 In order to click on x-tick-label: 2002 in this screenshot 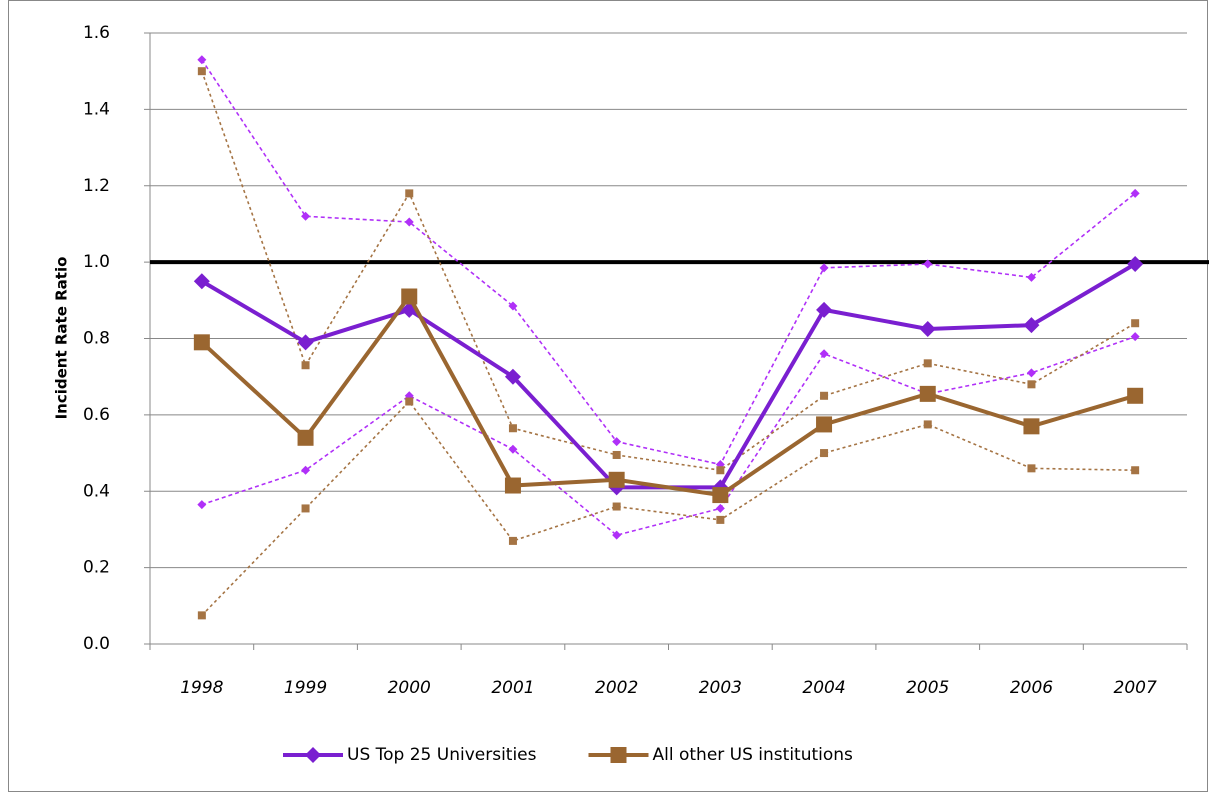, I will do `click(616, 688)`.